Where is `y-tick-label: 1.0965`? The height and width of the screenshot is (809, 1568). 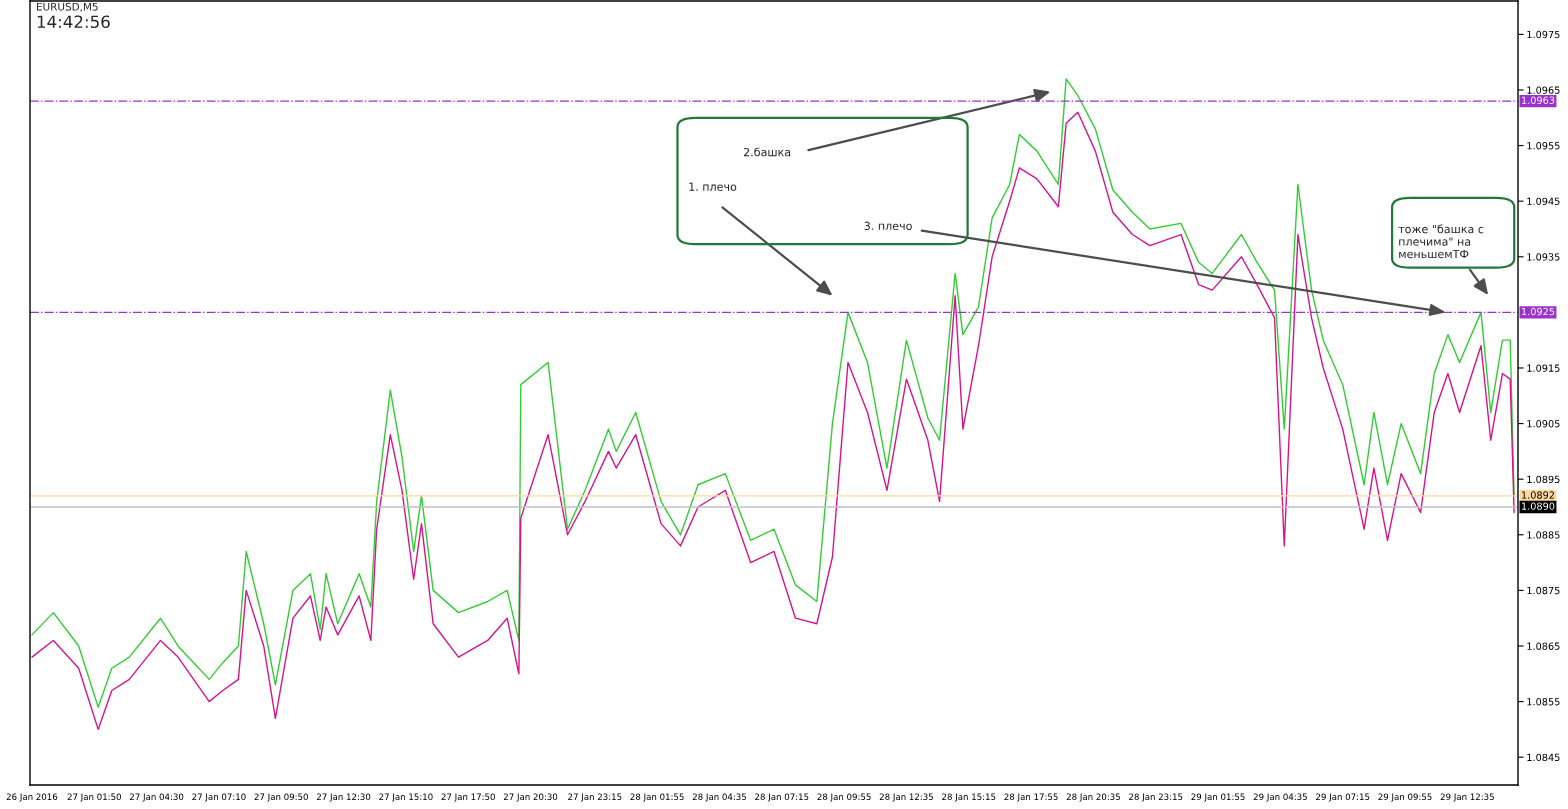
y-tick-label: 1.0965 is located at coordinates (1543, 90).